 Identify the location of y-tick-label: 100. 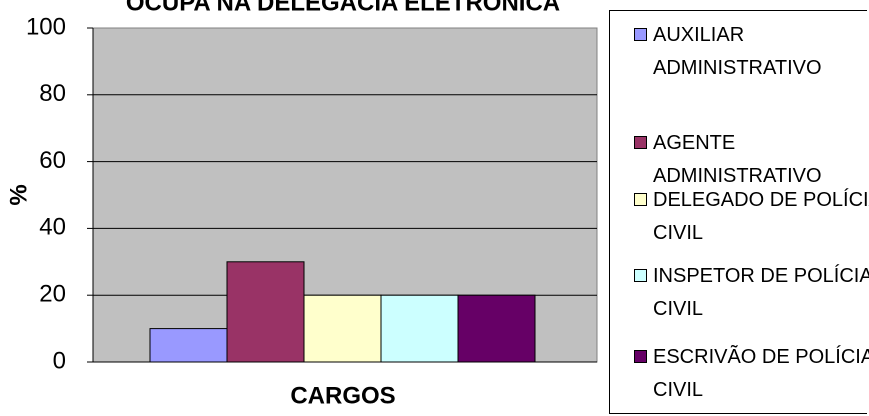
(46, 26).